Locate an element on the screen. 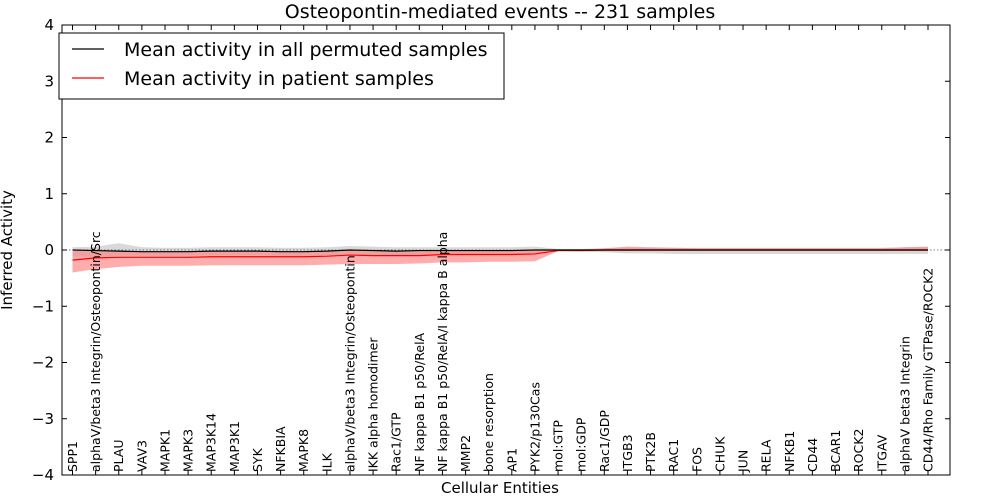 This screenshot has width=1000, height=500. x-tick-label: ROCK2 is located at coordinates (858, 450).